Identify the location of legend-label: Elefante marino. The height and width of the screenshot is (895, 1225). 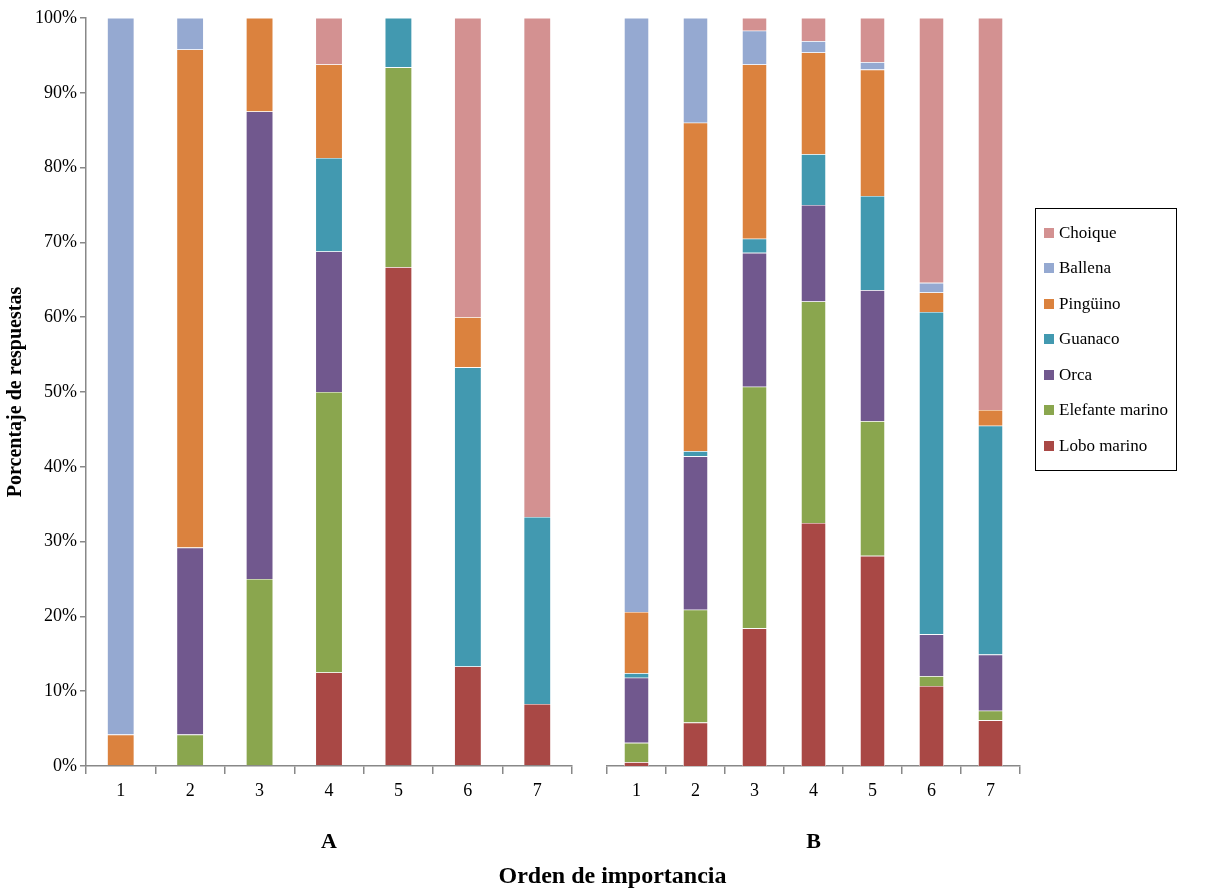
(1114, 410).